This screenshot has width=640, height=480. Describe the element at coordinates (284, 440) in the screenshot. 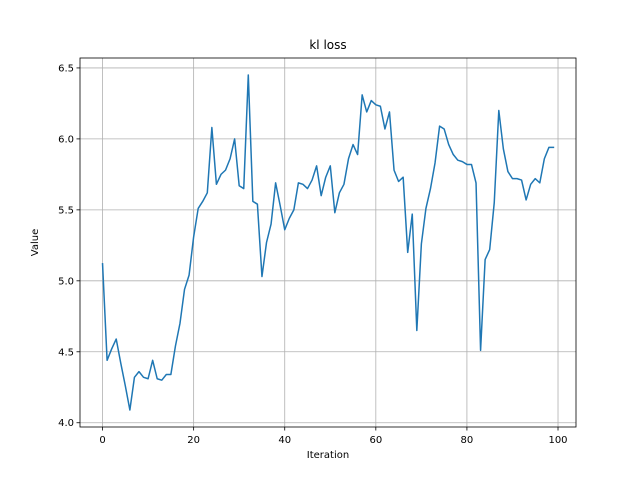

I see `x-tick-label: 40` at that location.